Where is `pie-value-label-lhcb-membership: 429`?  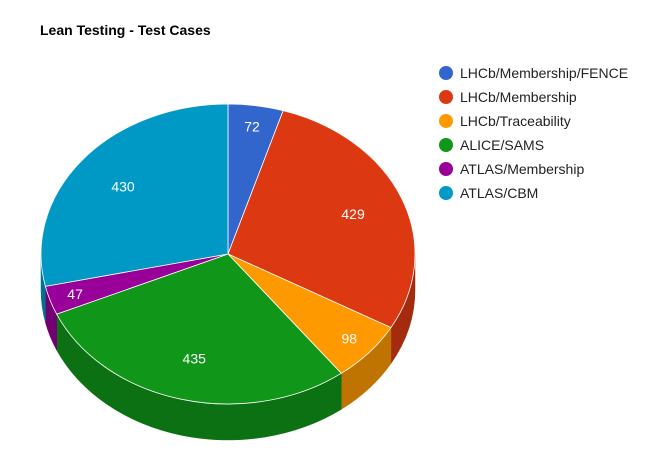
pie-value-label-lhcb-membership: 429 is located at coordinates (353, 214).